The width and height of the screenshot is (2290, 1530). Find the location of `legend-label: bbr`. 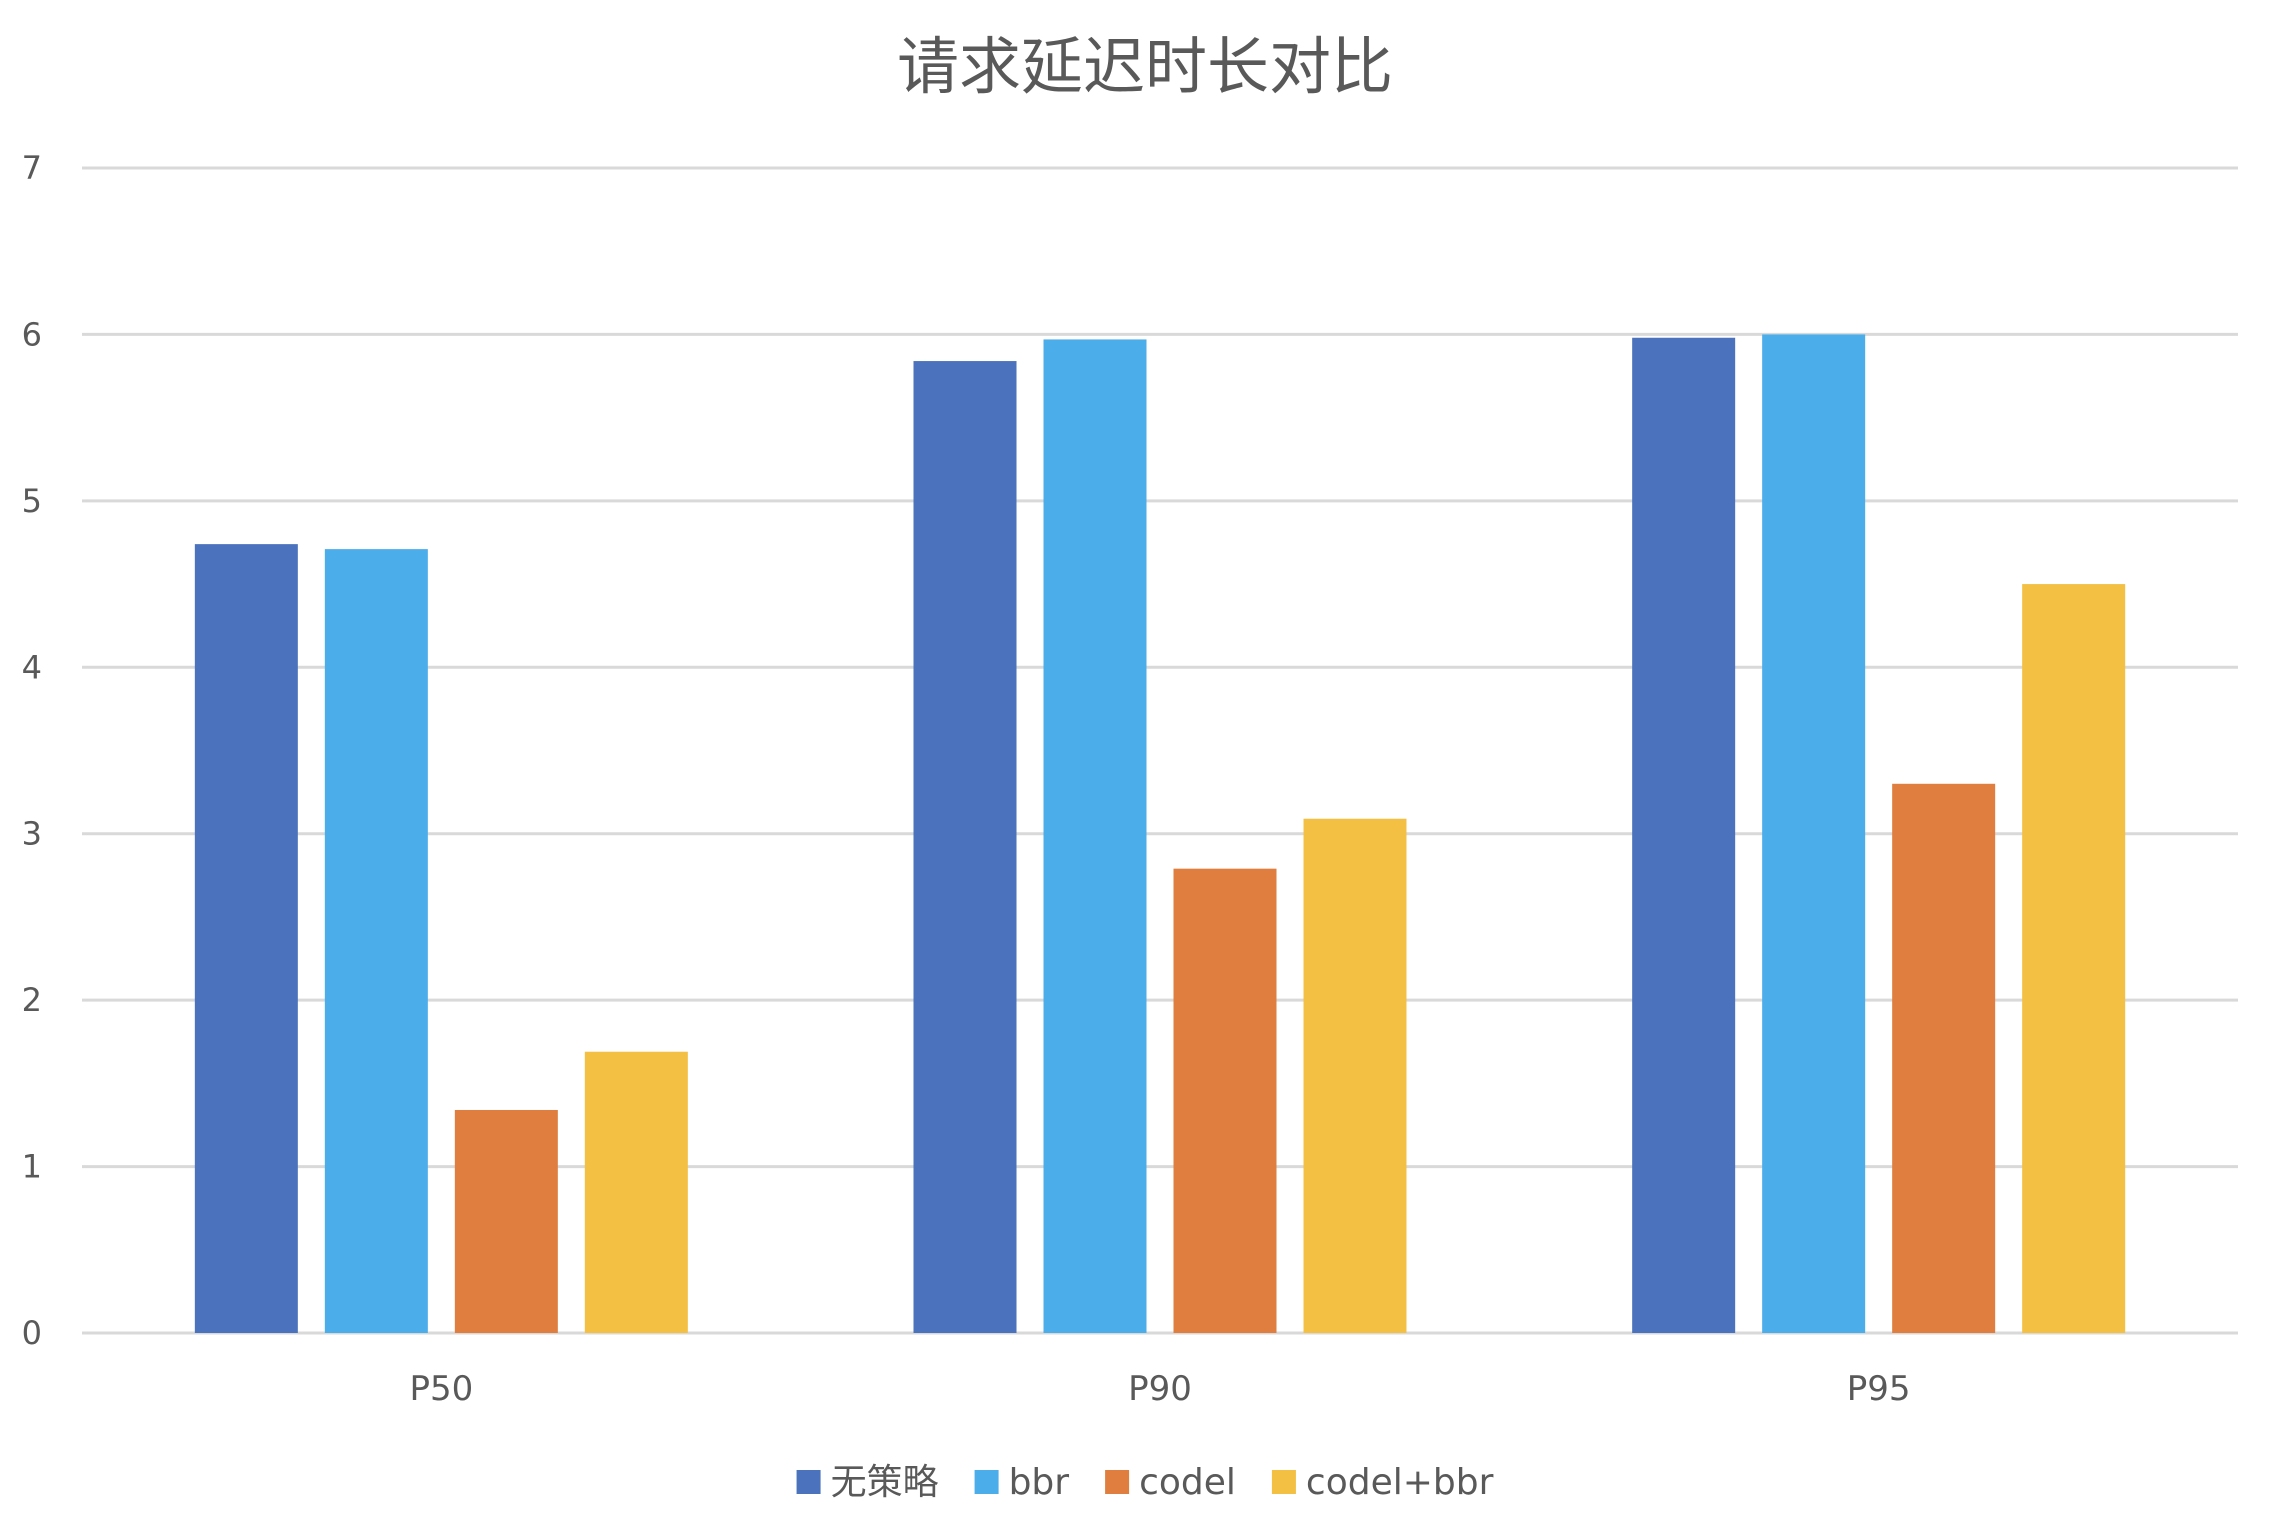

legend-label: bbr is located at coordinates (1039, 1482).